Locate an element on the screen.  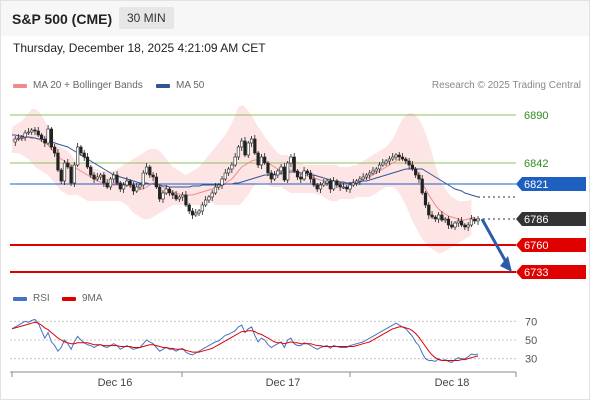
rsi-tick-70: 70 is located at coordinates (531, 322).